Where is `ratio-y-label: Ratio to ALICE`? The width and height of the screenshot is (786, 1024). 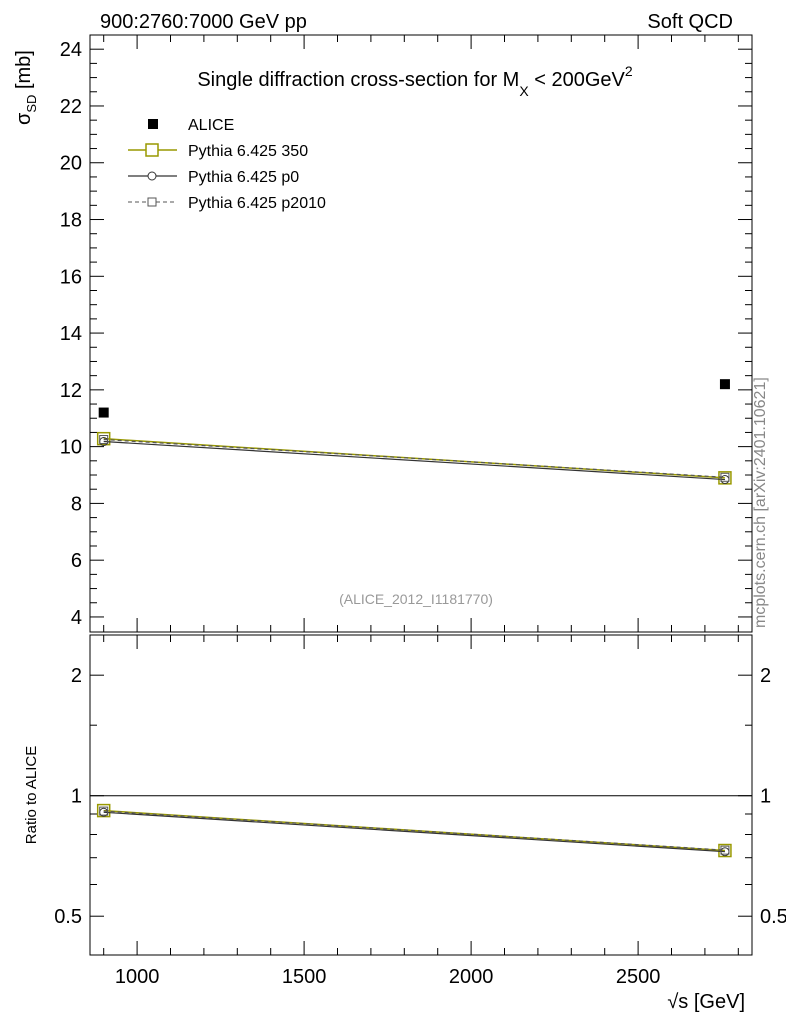
ratio-y-label: Ratio to ALICE is located at coordinates (31, 795).